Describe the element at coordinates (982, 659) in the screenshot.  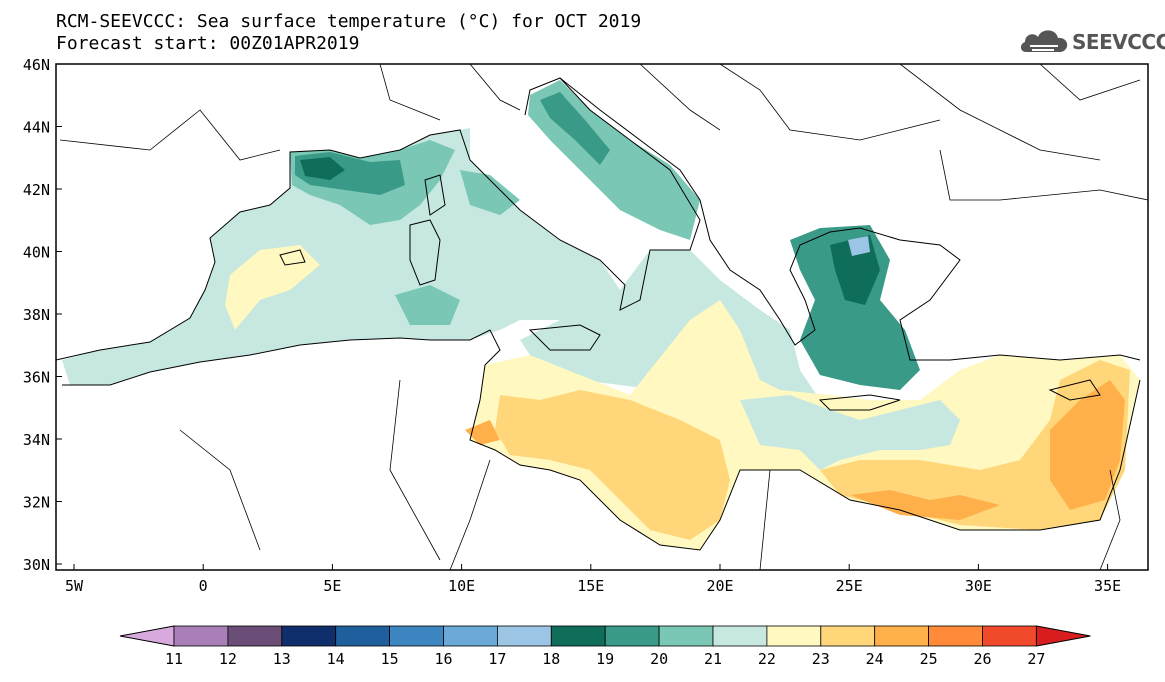
I see `colorbar-label: 26` at that location.